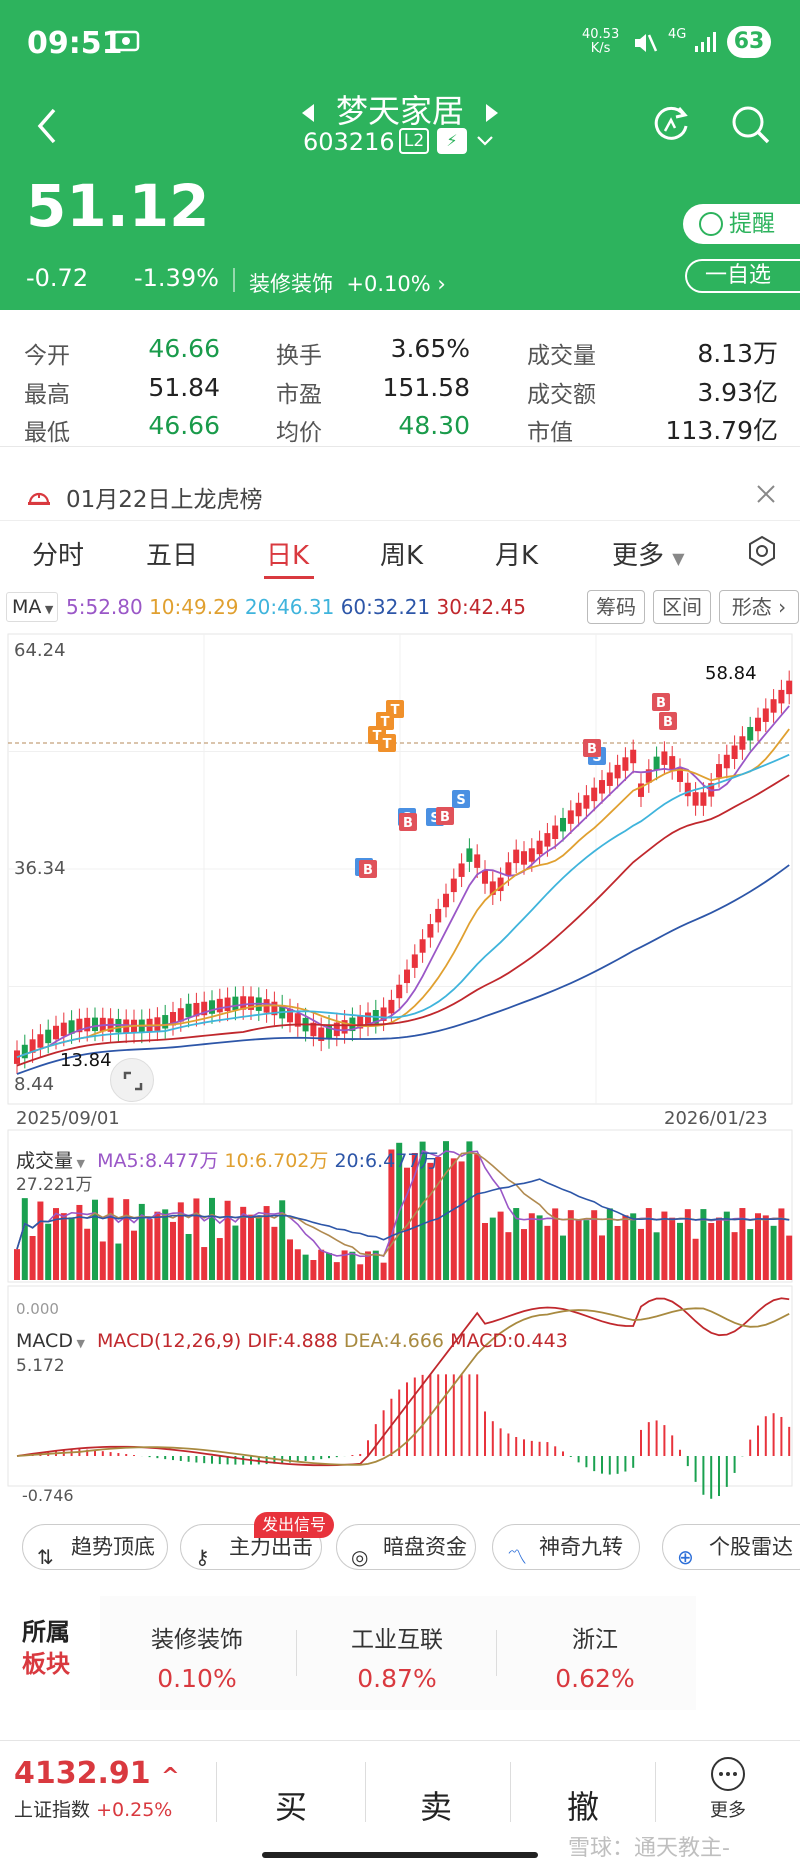 The width and height of the screenshot is (800, 1867). What do you see at coordinates (742, 276) in the screenshot?
I see `add-watchlist-button: 一自选` at bounding box center [742, 276].